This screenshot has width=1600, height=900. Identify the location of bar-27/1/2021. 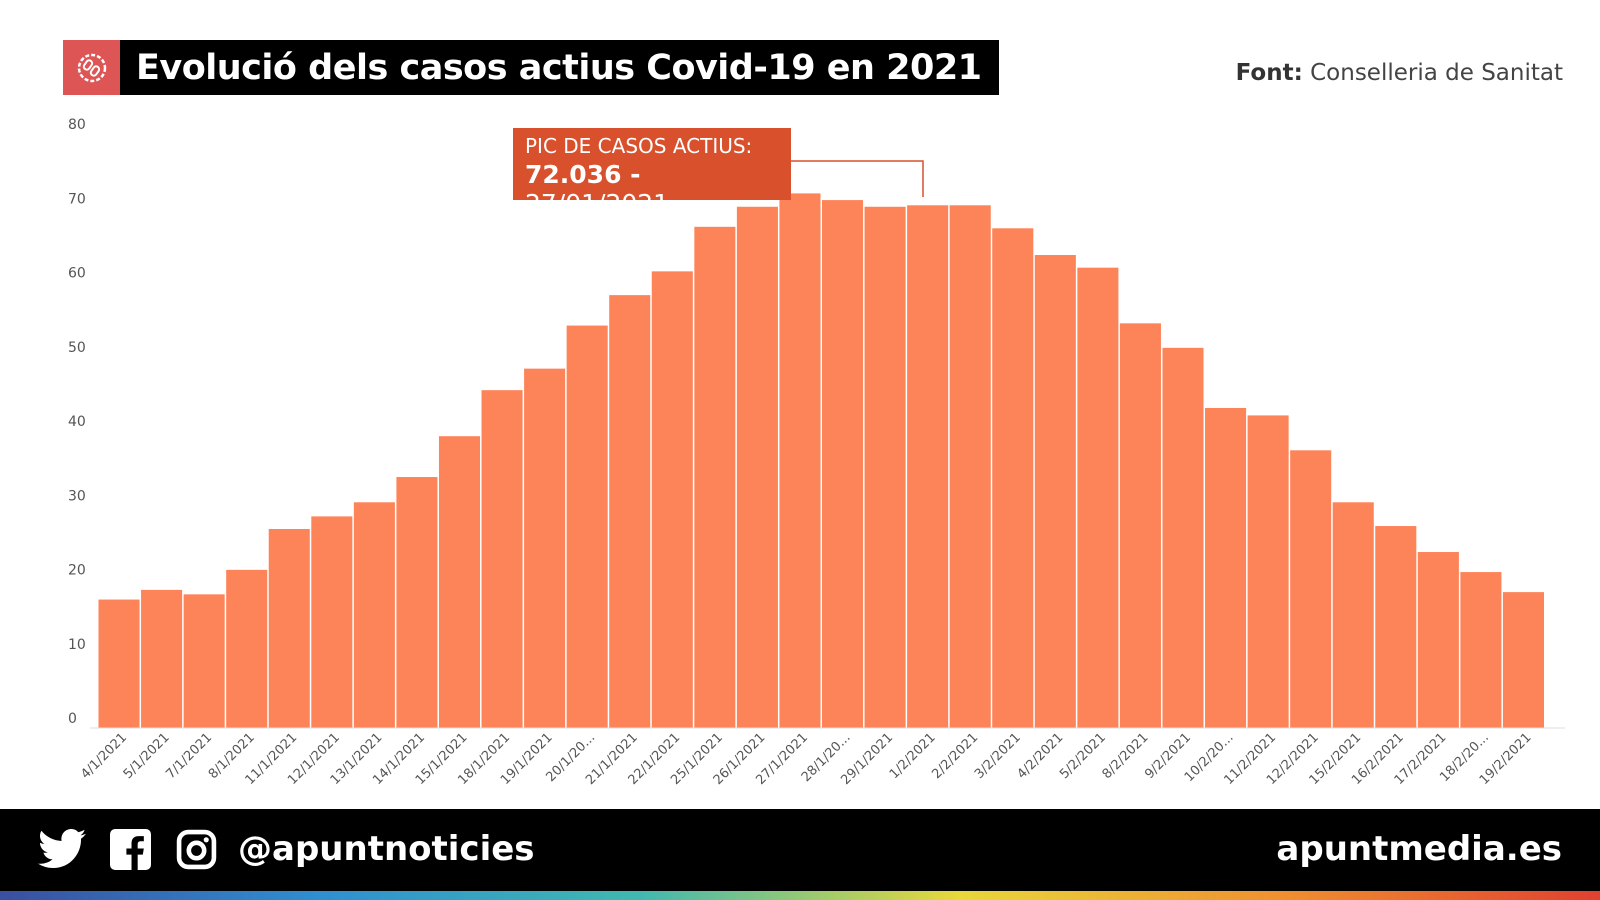
(800, 460).